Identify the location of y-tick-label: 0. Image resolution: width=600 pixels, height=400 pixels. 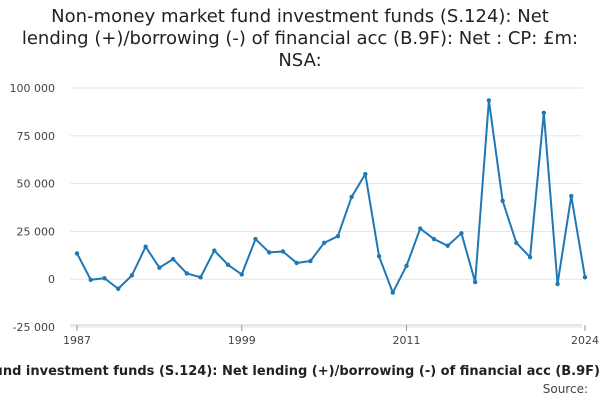
(51, 279).